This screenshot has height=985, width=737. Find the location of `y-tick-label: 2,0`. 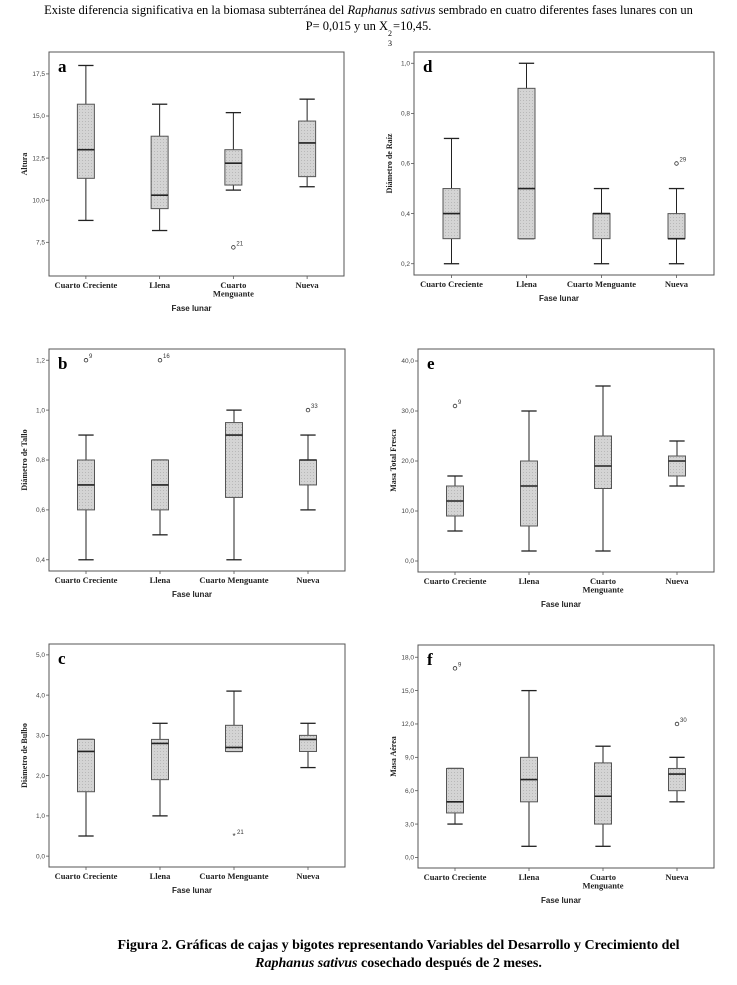

y-tick-label: 2,0 is located at coordinates (40, 776).